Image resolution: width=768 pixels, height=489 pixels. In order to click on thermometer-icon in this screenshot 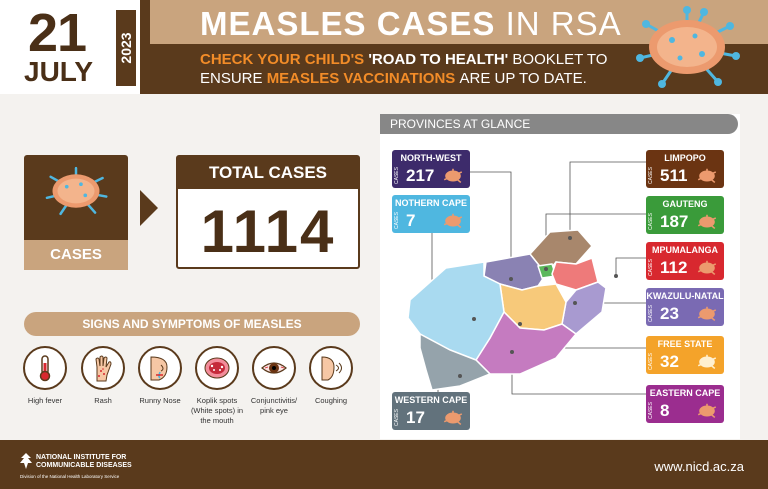, I will do `click(45, 368)`.